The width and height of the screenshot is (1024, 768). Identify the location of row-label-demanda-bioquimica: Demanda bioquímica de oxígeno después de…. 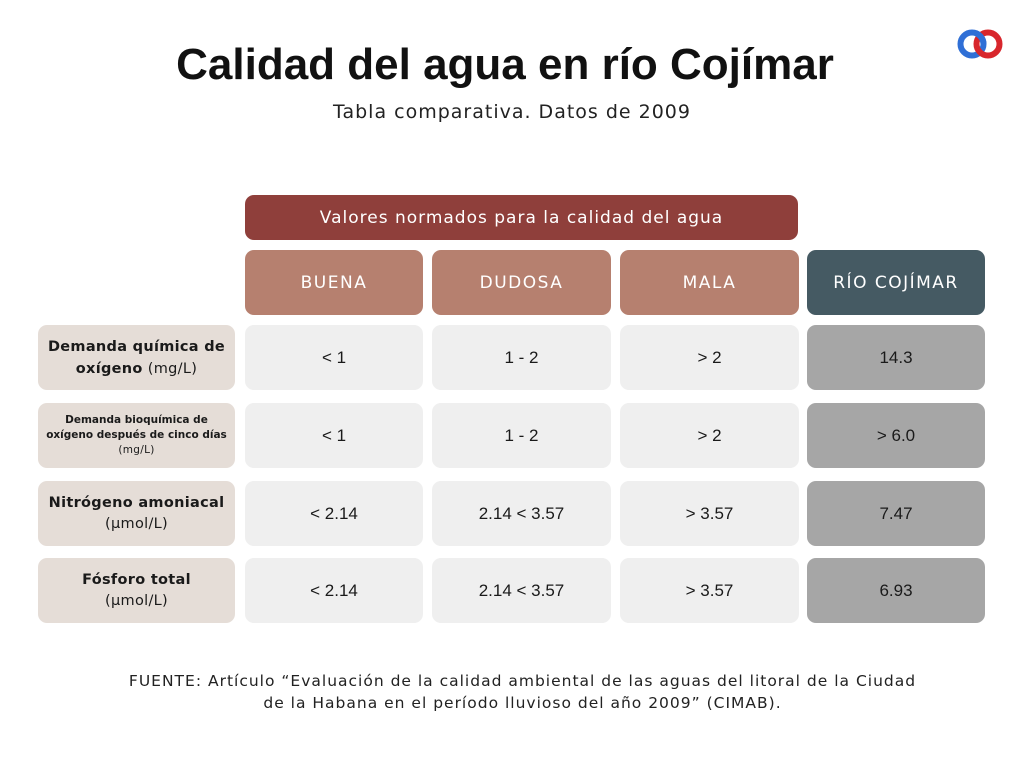
(136, 435).